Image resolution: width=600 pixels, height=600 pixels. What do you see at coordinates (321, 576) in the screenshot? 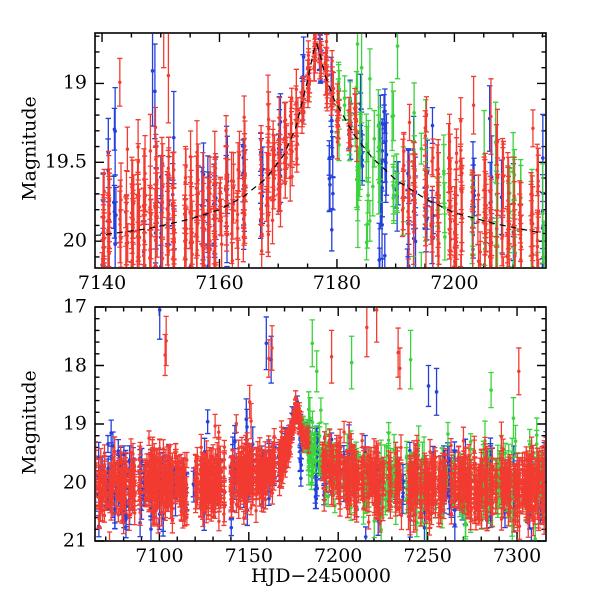
I see `bottom-panel-x-axis-title: HJD−2450000` at bounding box center [321, 576].